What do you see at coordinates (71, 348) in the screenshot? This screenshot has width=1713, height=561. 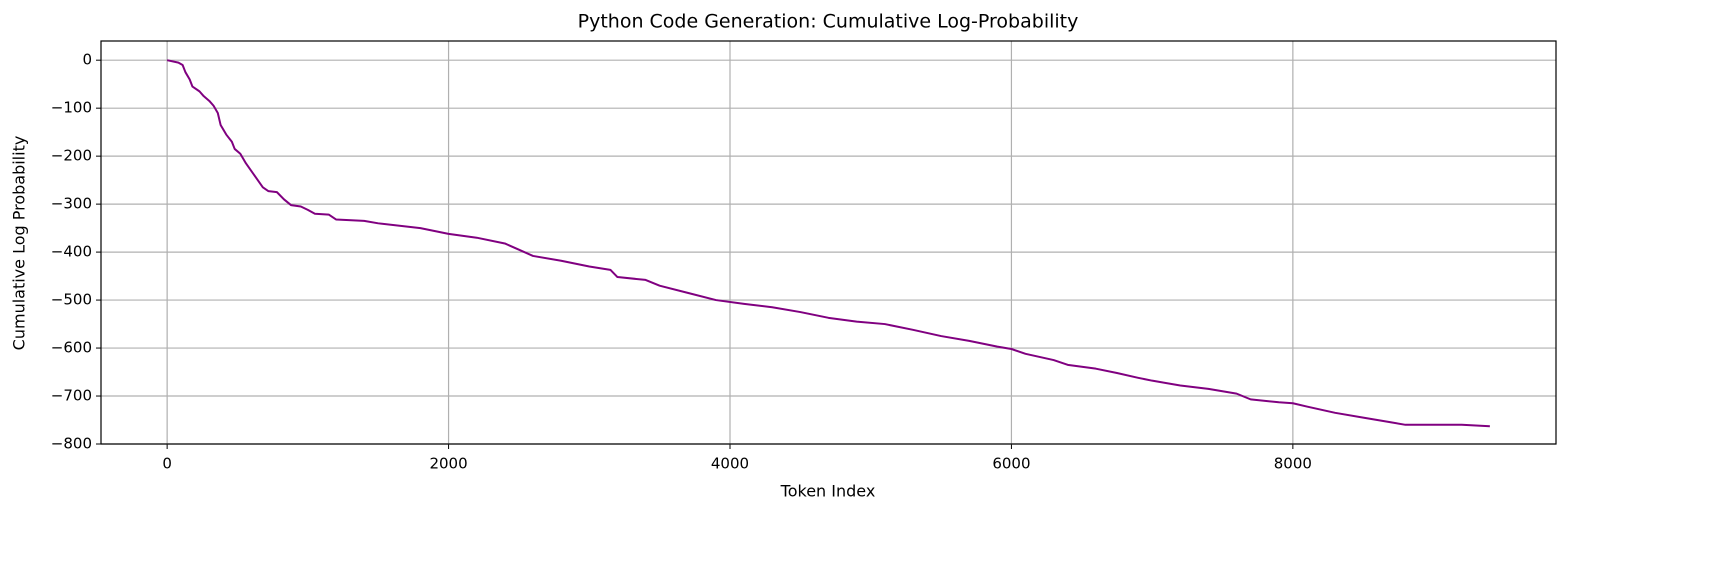 I see `y-tick-label: −600` at bounding box center [71, 348].